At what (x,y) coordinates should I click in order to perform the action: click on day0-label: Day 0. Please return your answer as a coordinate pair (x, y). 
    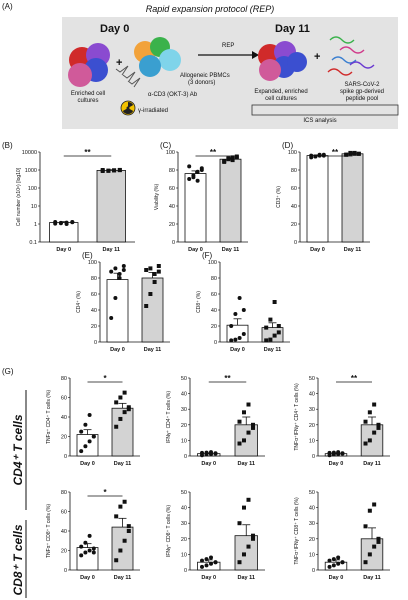
    Looking at the image, I should click on (114, 29).